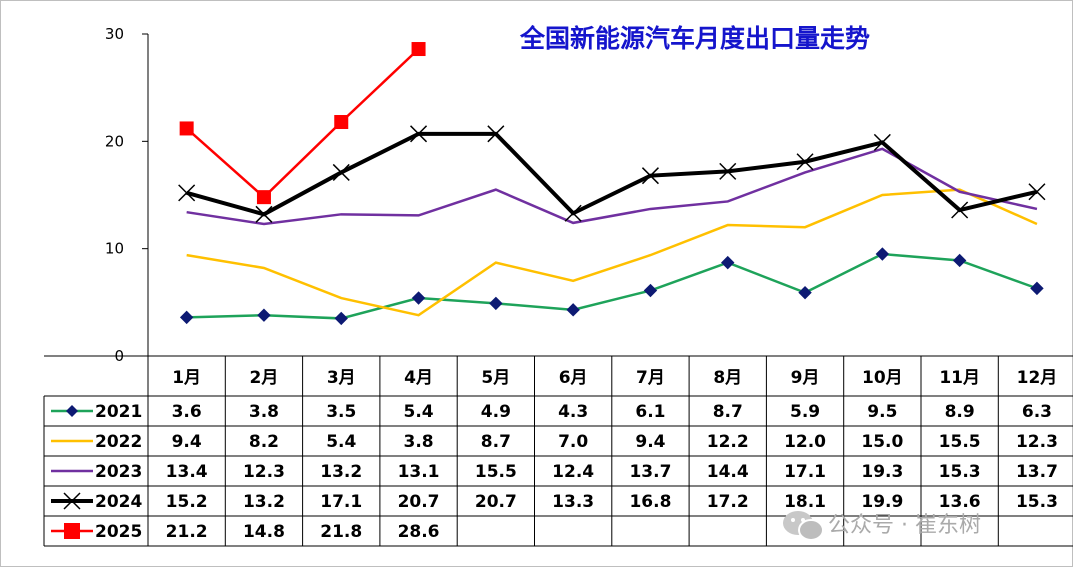  I want to click on data-label: 16.8, so click(650, 502).